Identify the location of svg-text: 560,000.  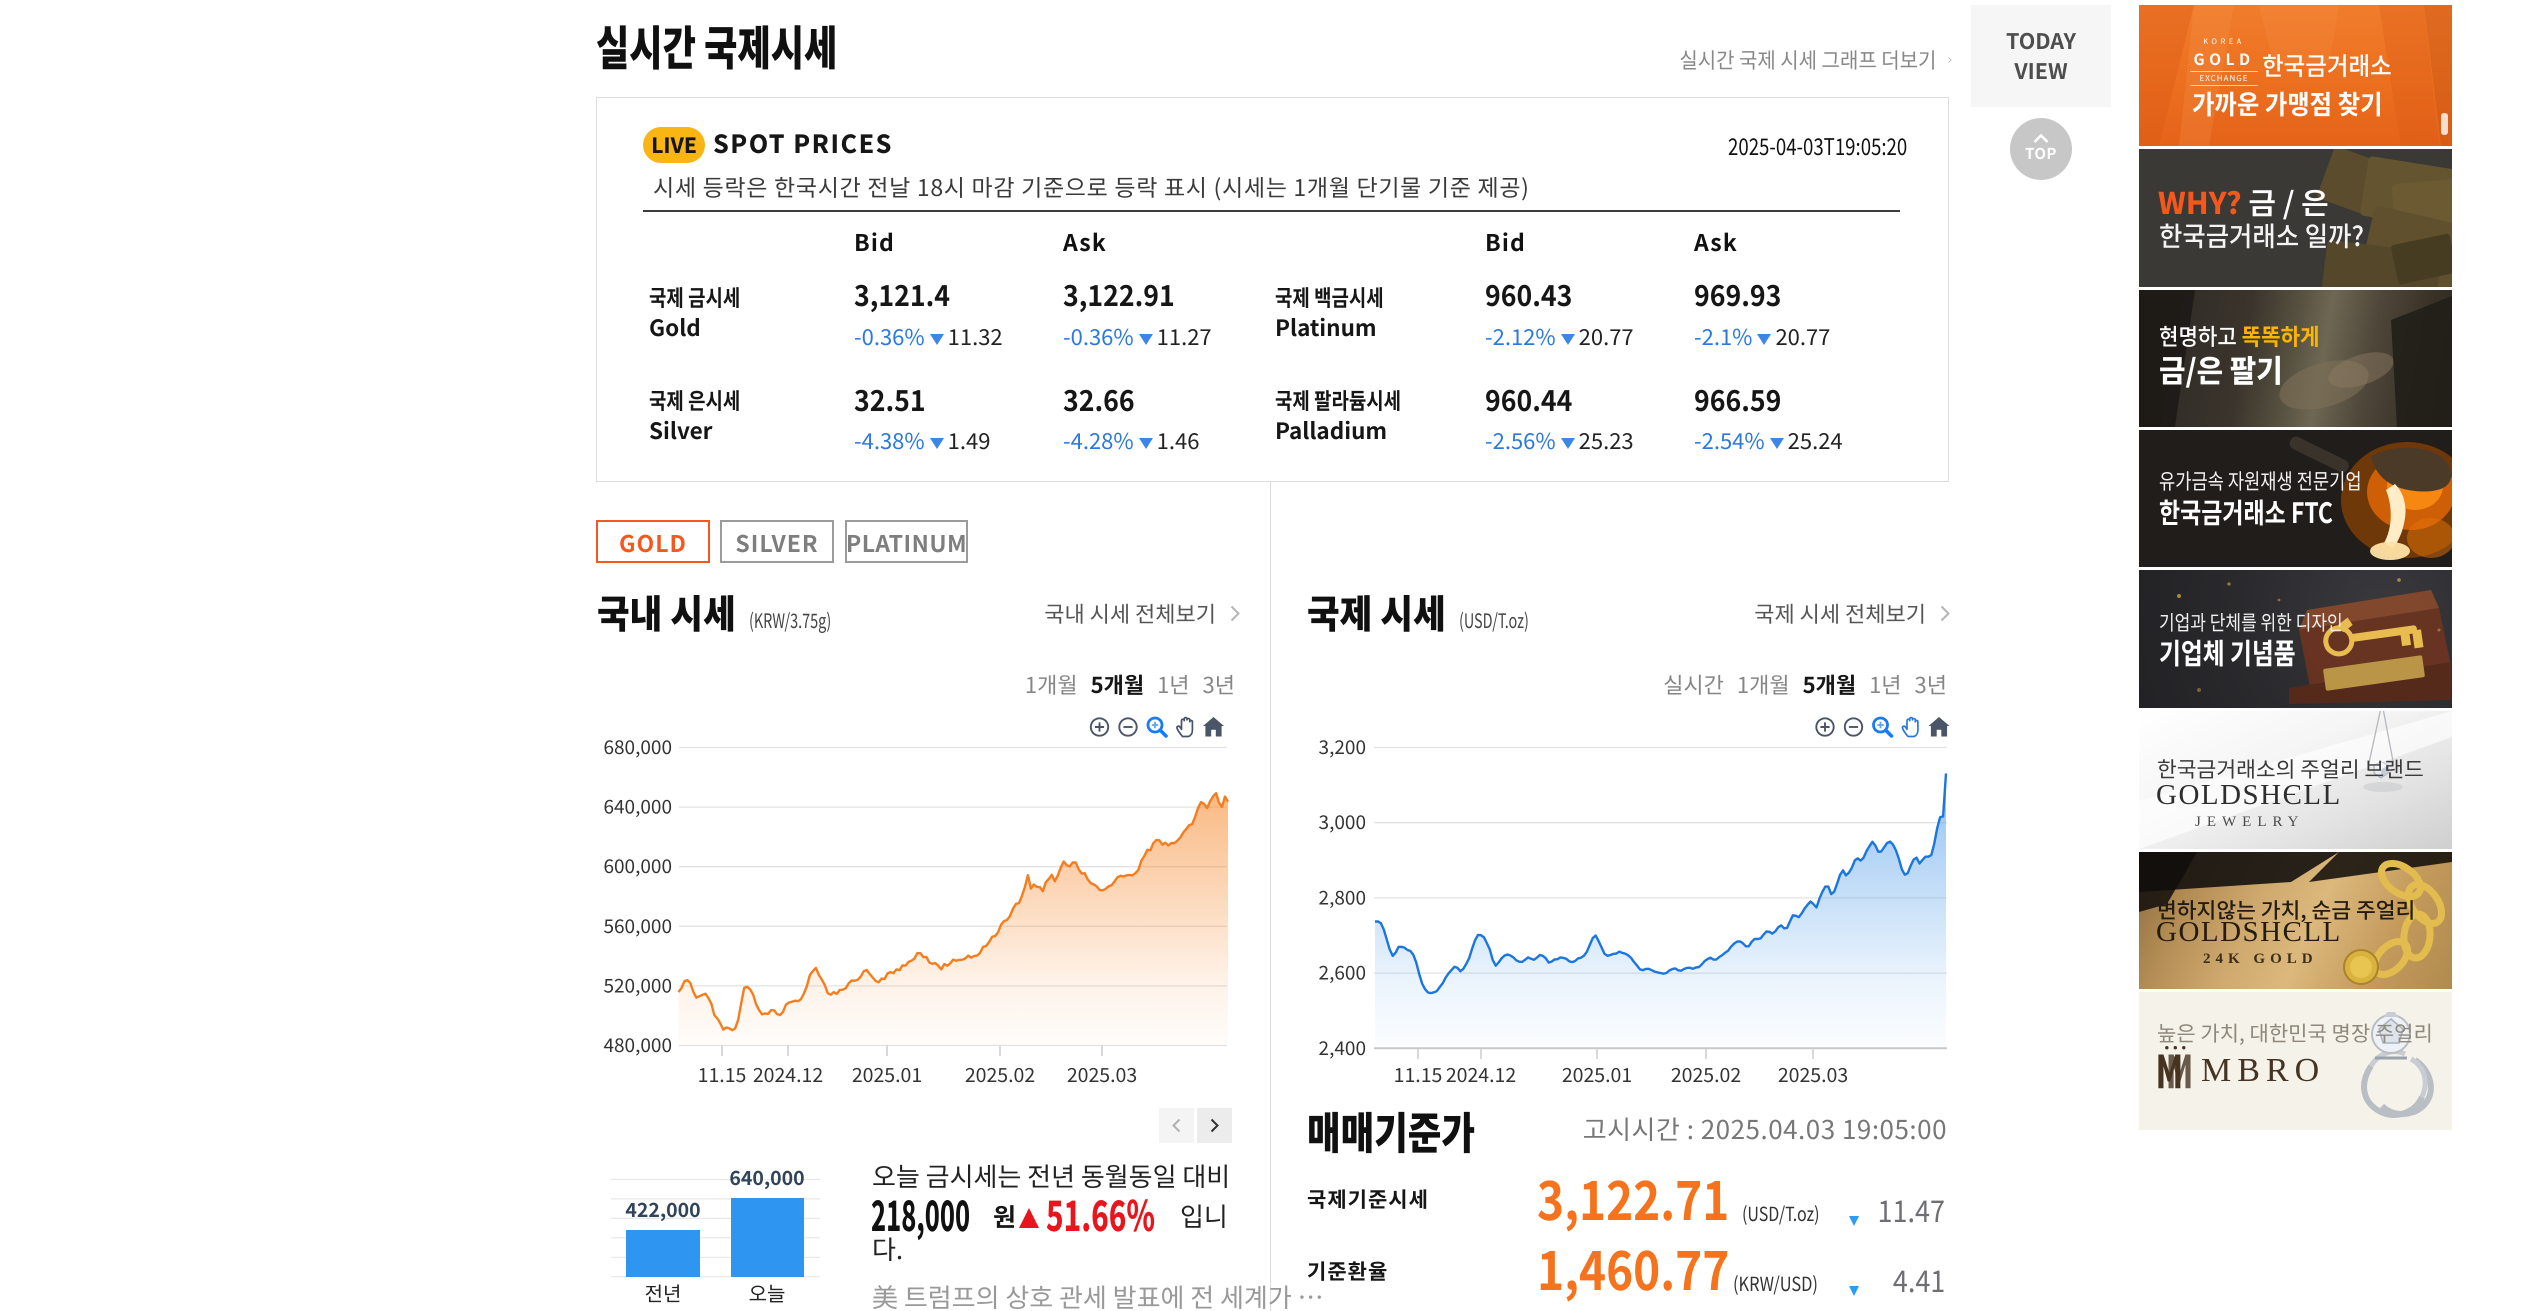
(637, 925).